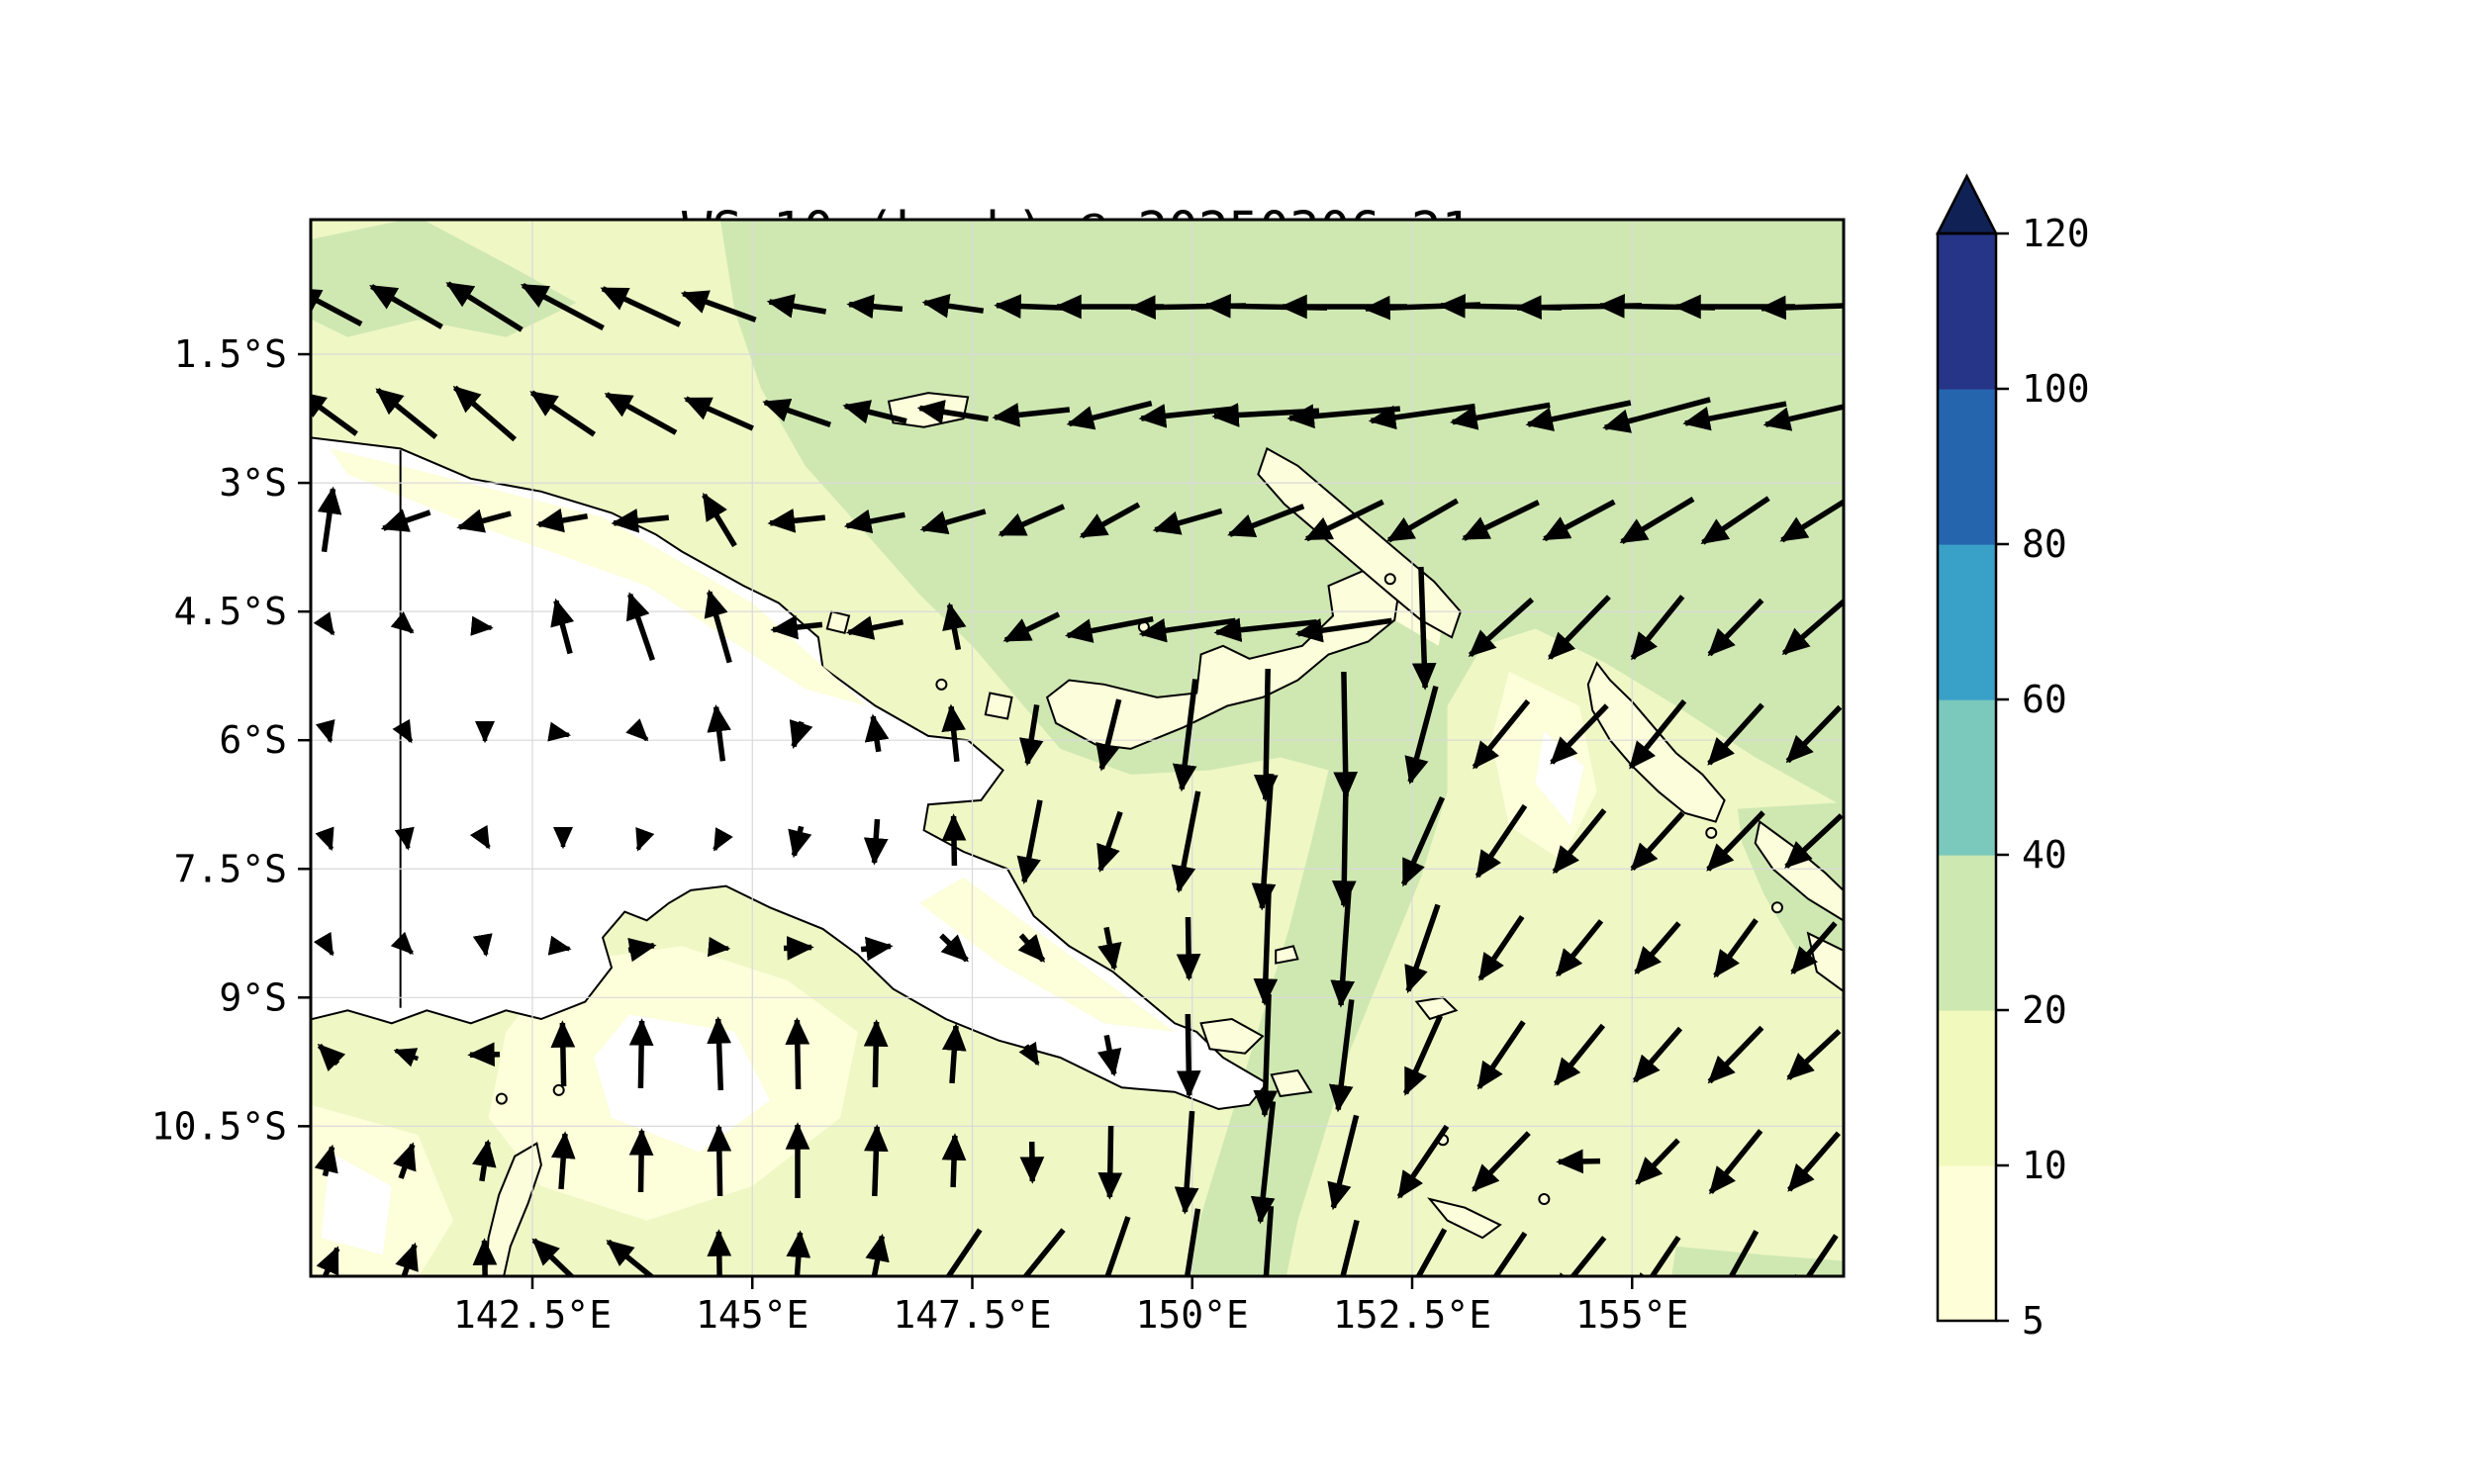 The width and height of the screenshot is (2474, 1484). Describe the element at coordinates (2034, 1321) in the screenshot. I see `colorbar-tick-label: 5` at that location.